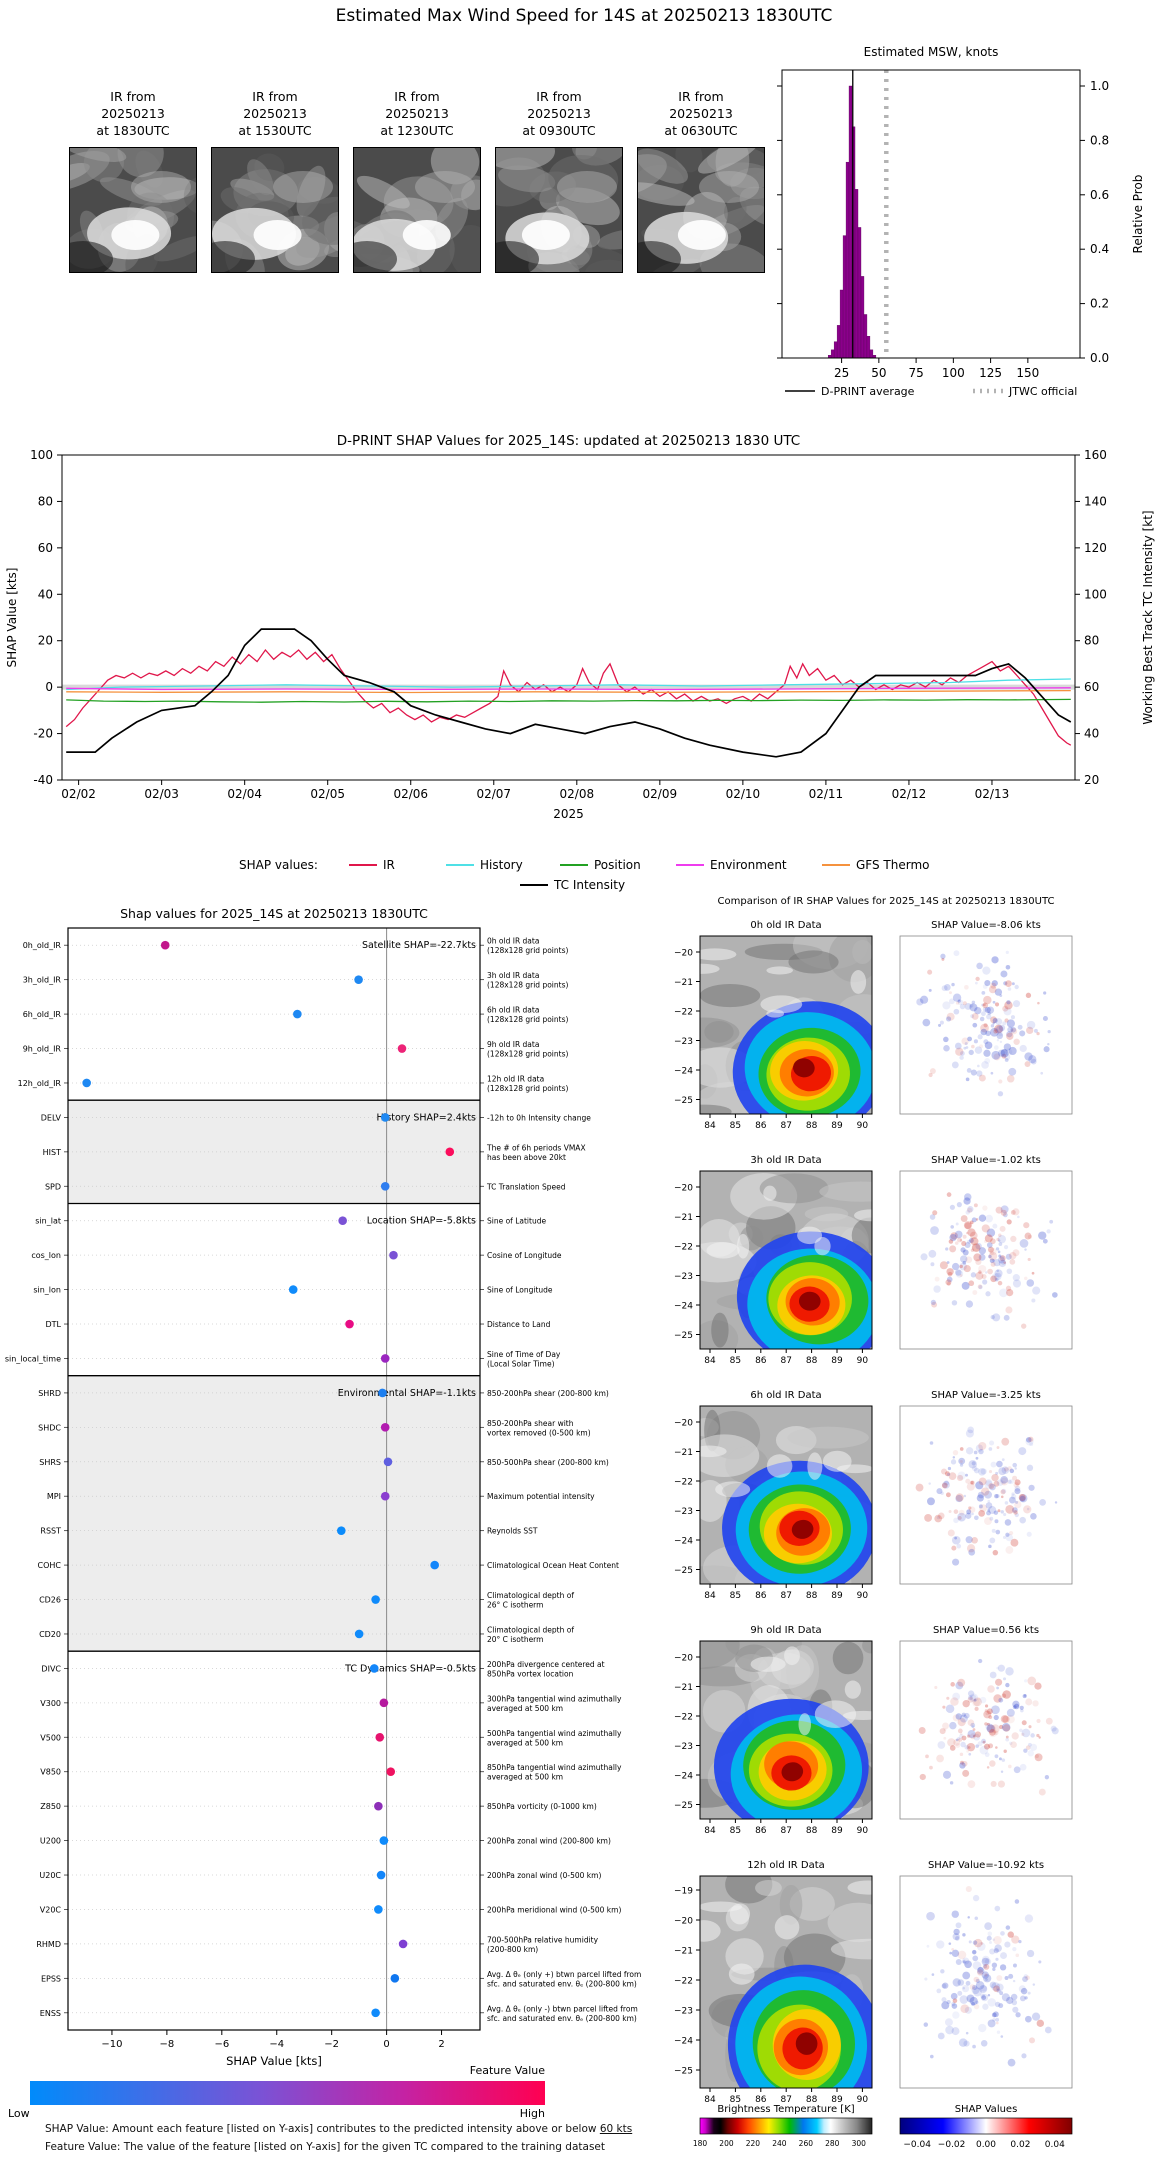 The width and height of the screenshot is (1168, 2158). I want to click on svg-text: 86, so click(761, 1831).